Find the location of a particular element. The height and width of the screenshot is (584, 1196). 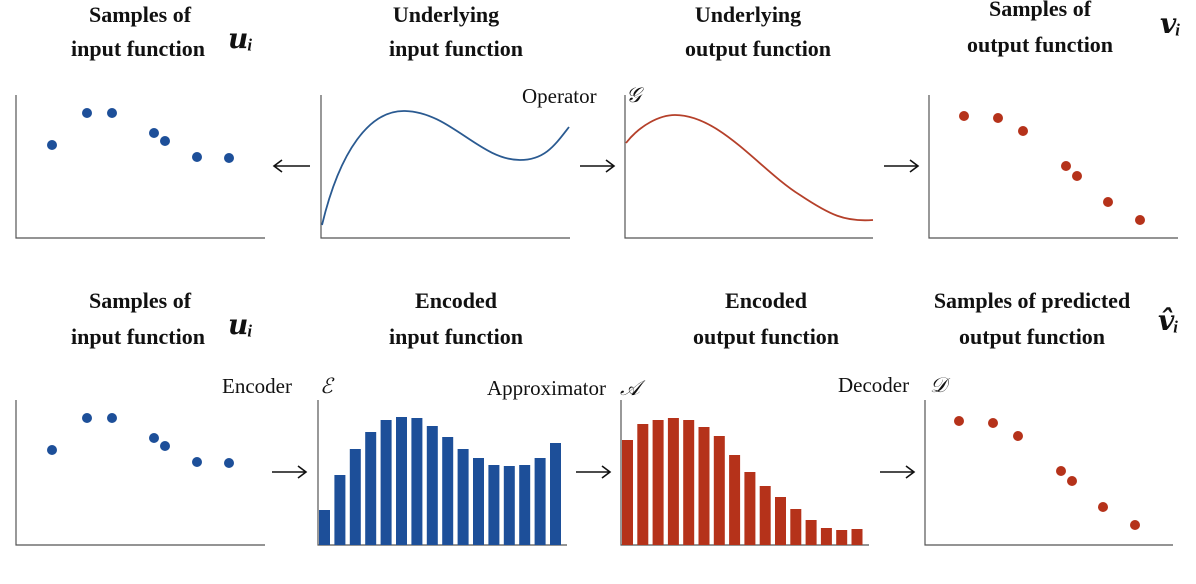

operator-symbol: 𝒢 is located at coordinates (635, 95).